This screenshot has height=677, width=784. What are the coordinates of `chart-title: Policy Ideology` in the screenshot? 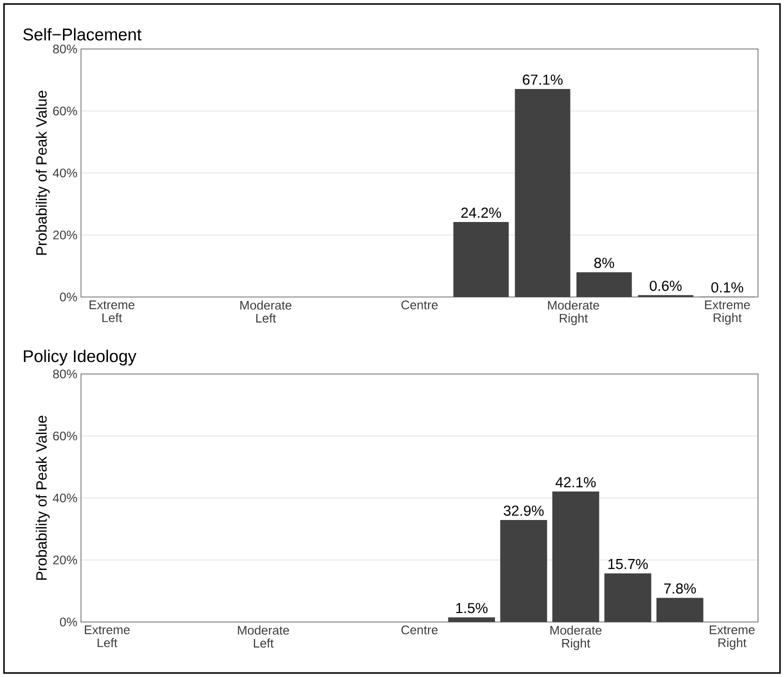 It's located at (80, 358).